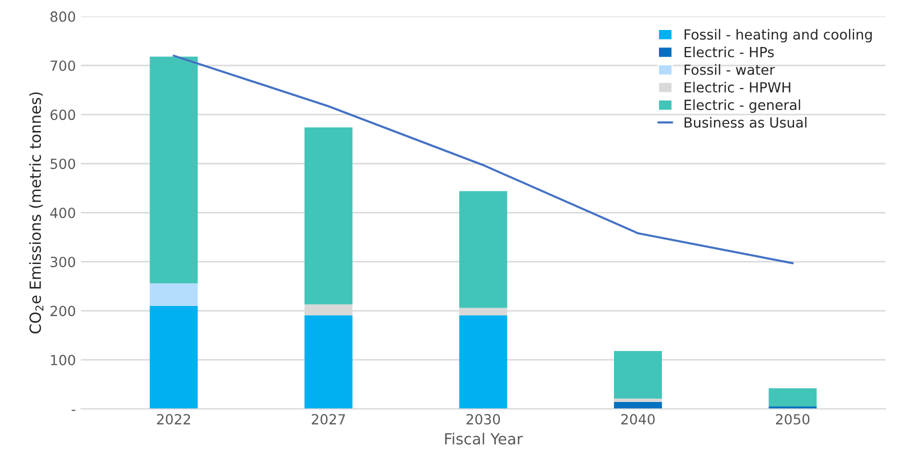 The width and height of the screenshot is (899, 470). What do you see at coordinates (729, 69) in the screenshot?
I see `legend-label: Fossil - water` at bounding box center [729, 69].